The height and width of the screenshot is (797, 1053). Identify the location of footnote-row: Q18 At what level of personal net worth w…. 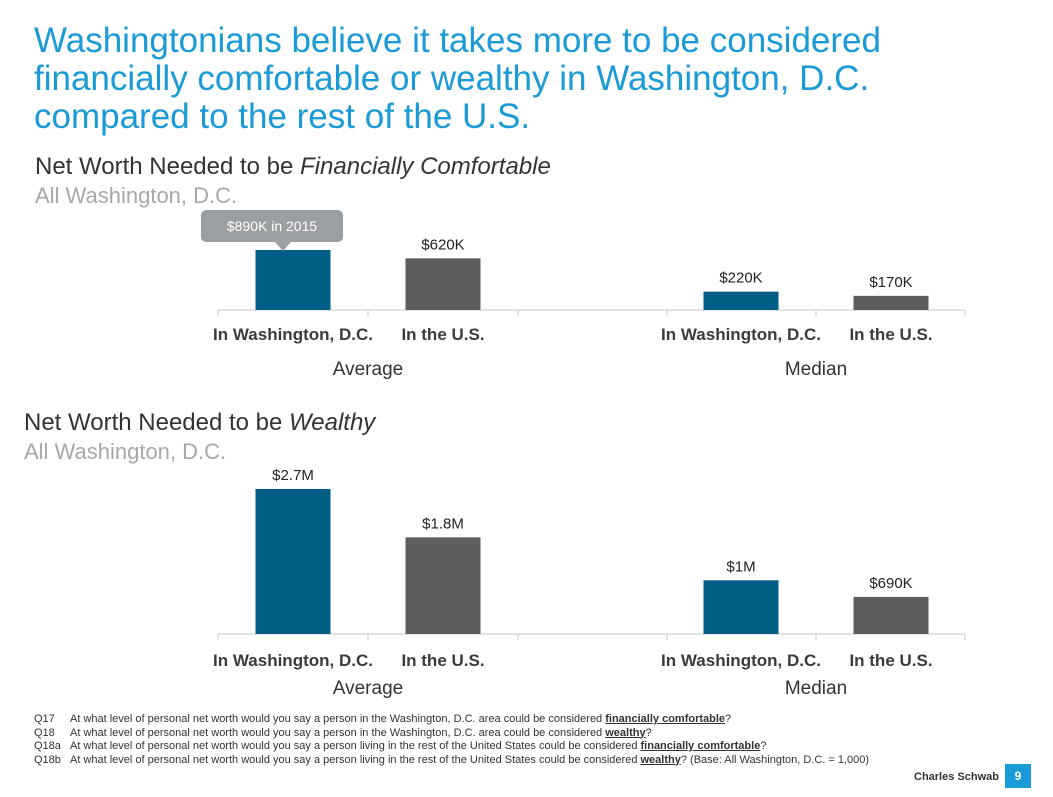
(484, 734).